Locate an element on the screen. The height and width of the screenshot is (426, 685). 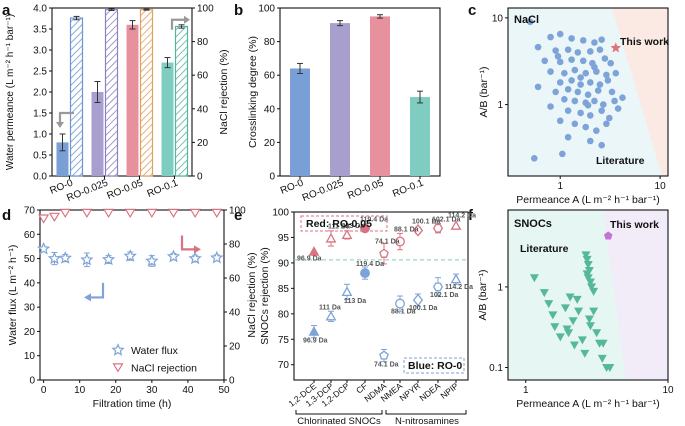
mass-label-blue: 88.1 Da is located at coordinates (403, 312).